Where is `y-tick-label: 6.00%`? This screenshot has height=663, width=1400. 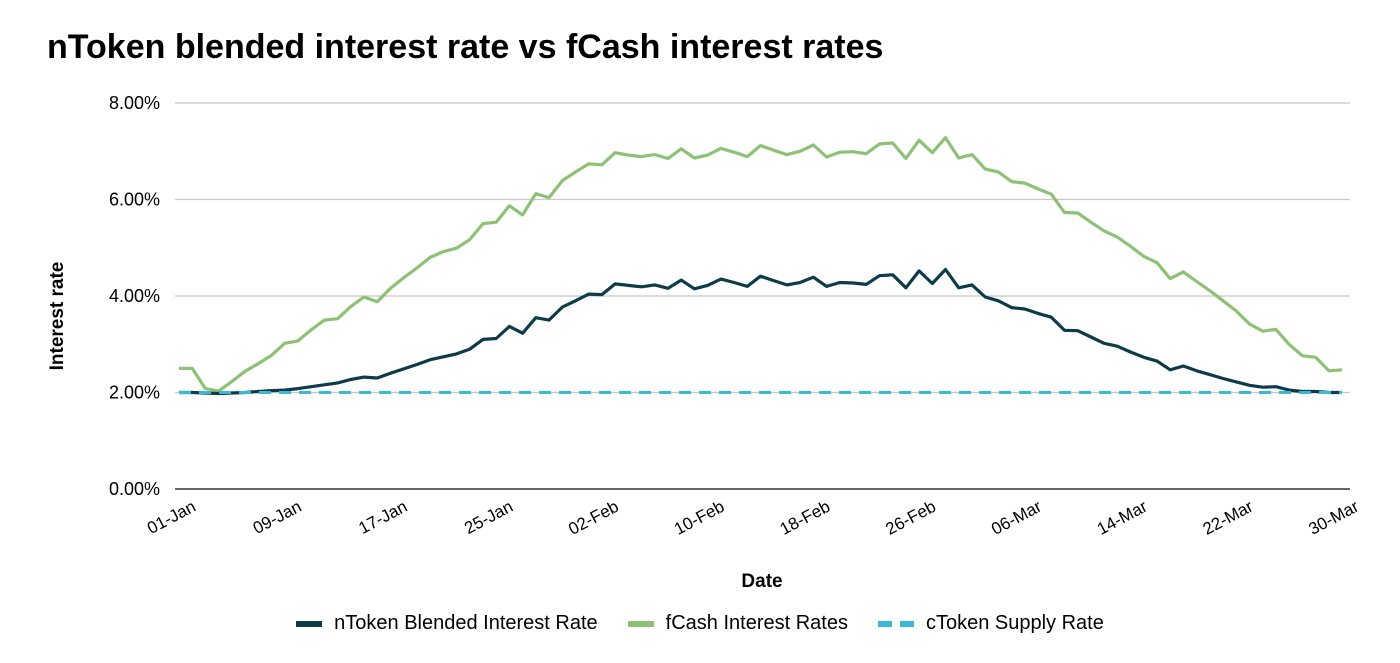 y-tick-label: 6.00% is located at coordinates (134, 200).